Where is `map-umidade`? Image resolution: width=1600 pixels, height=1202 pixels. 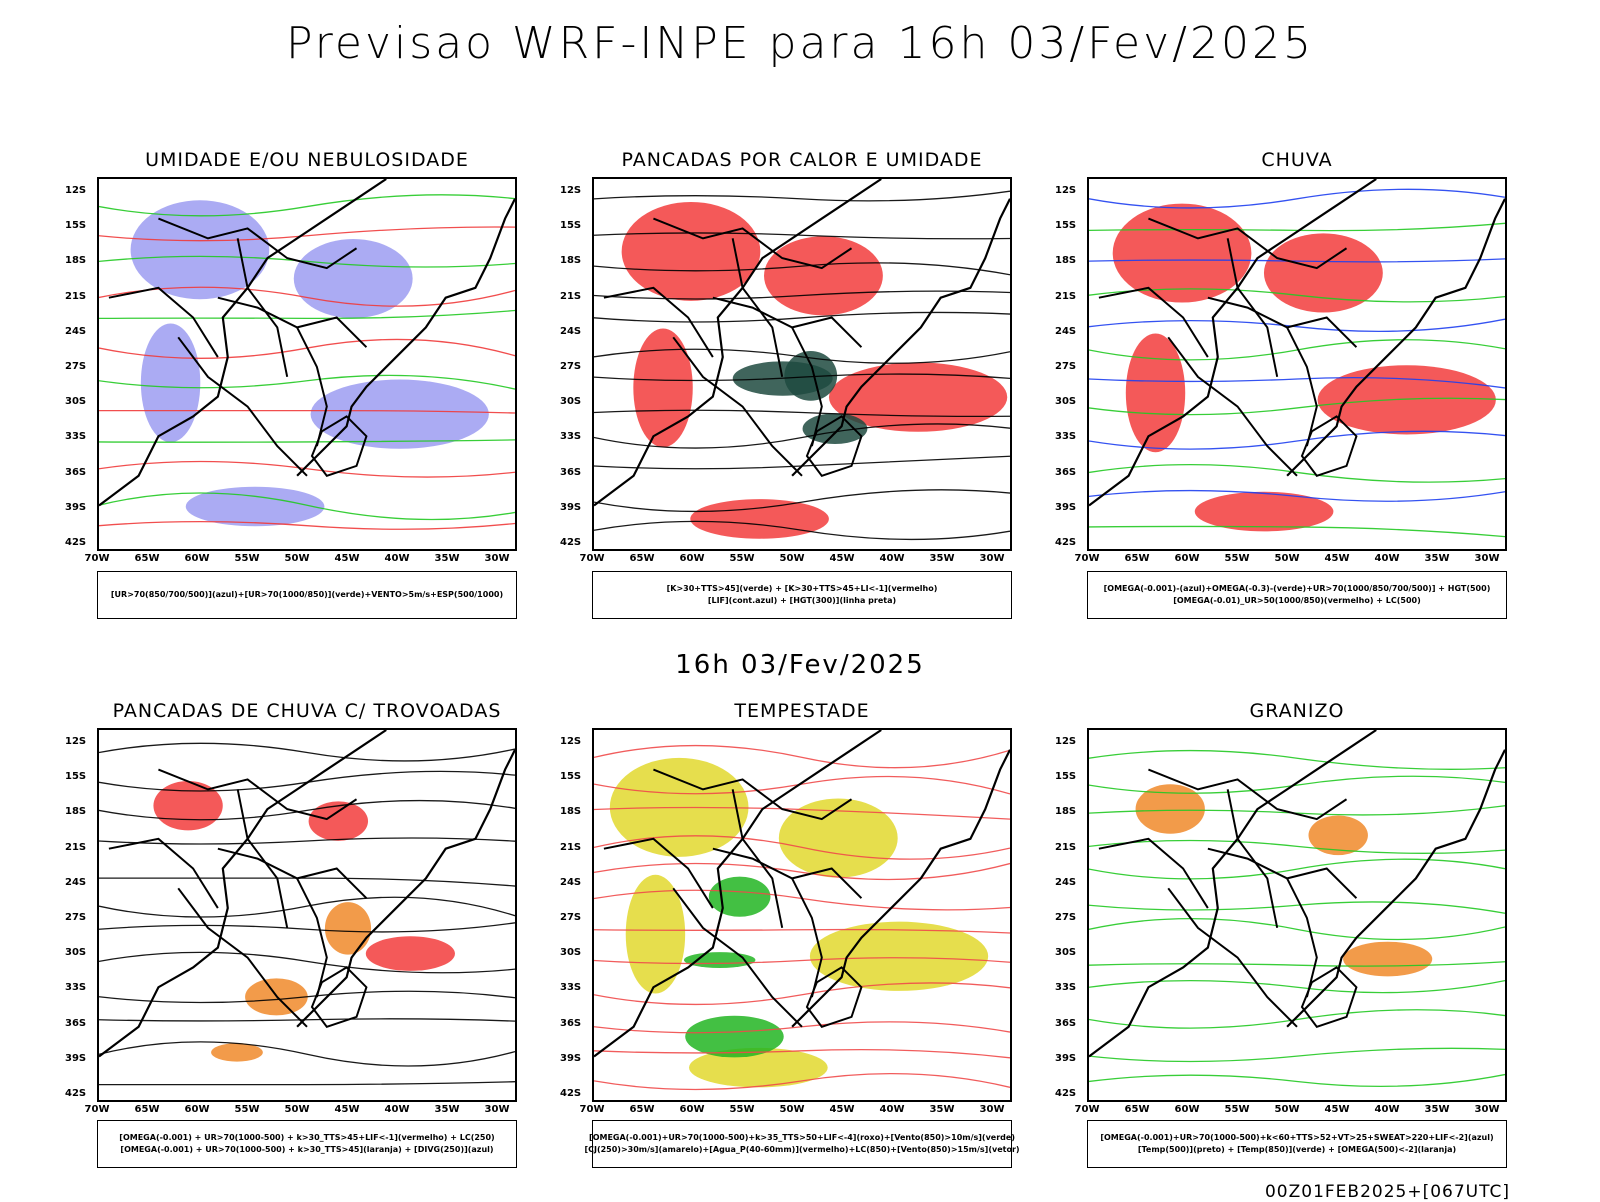 map-umidade is located at coordinates (307, 364).